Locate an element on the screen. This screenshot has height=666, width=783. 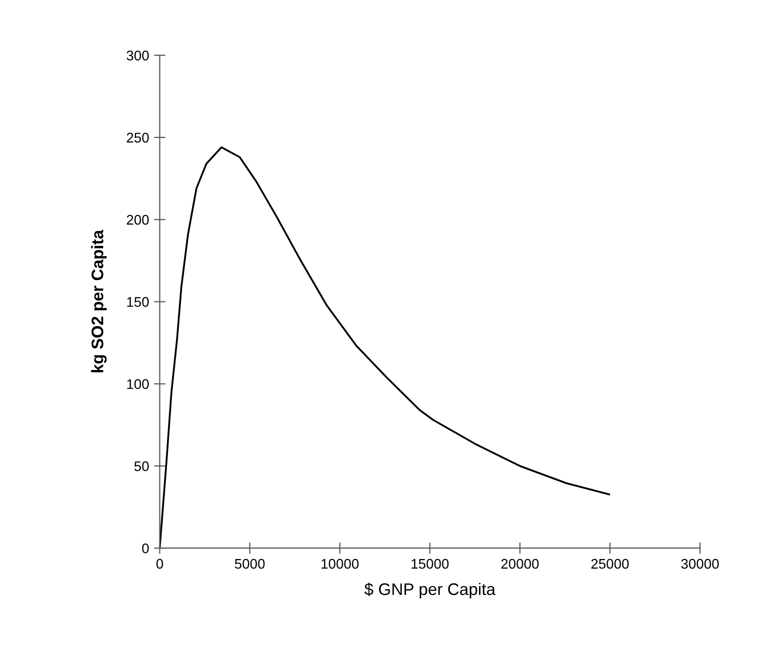
y-axis-title: kg SO2 per Capita is located at coordinates (99, 301).